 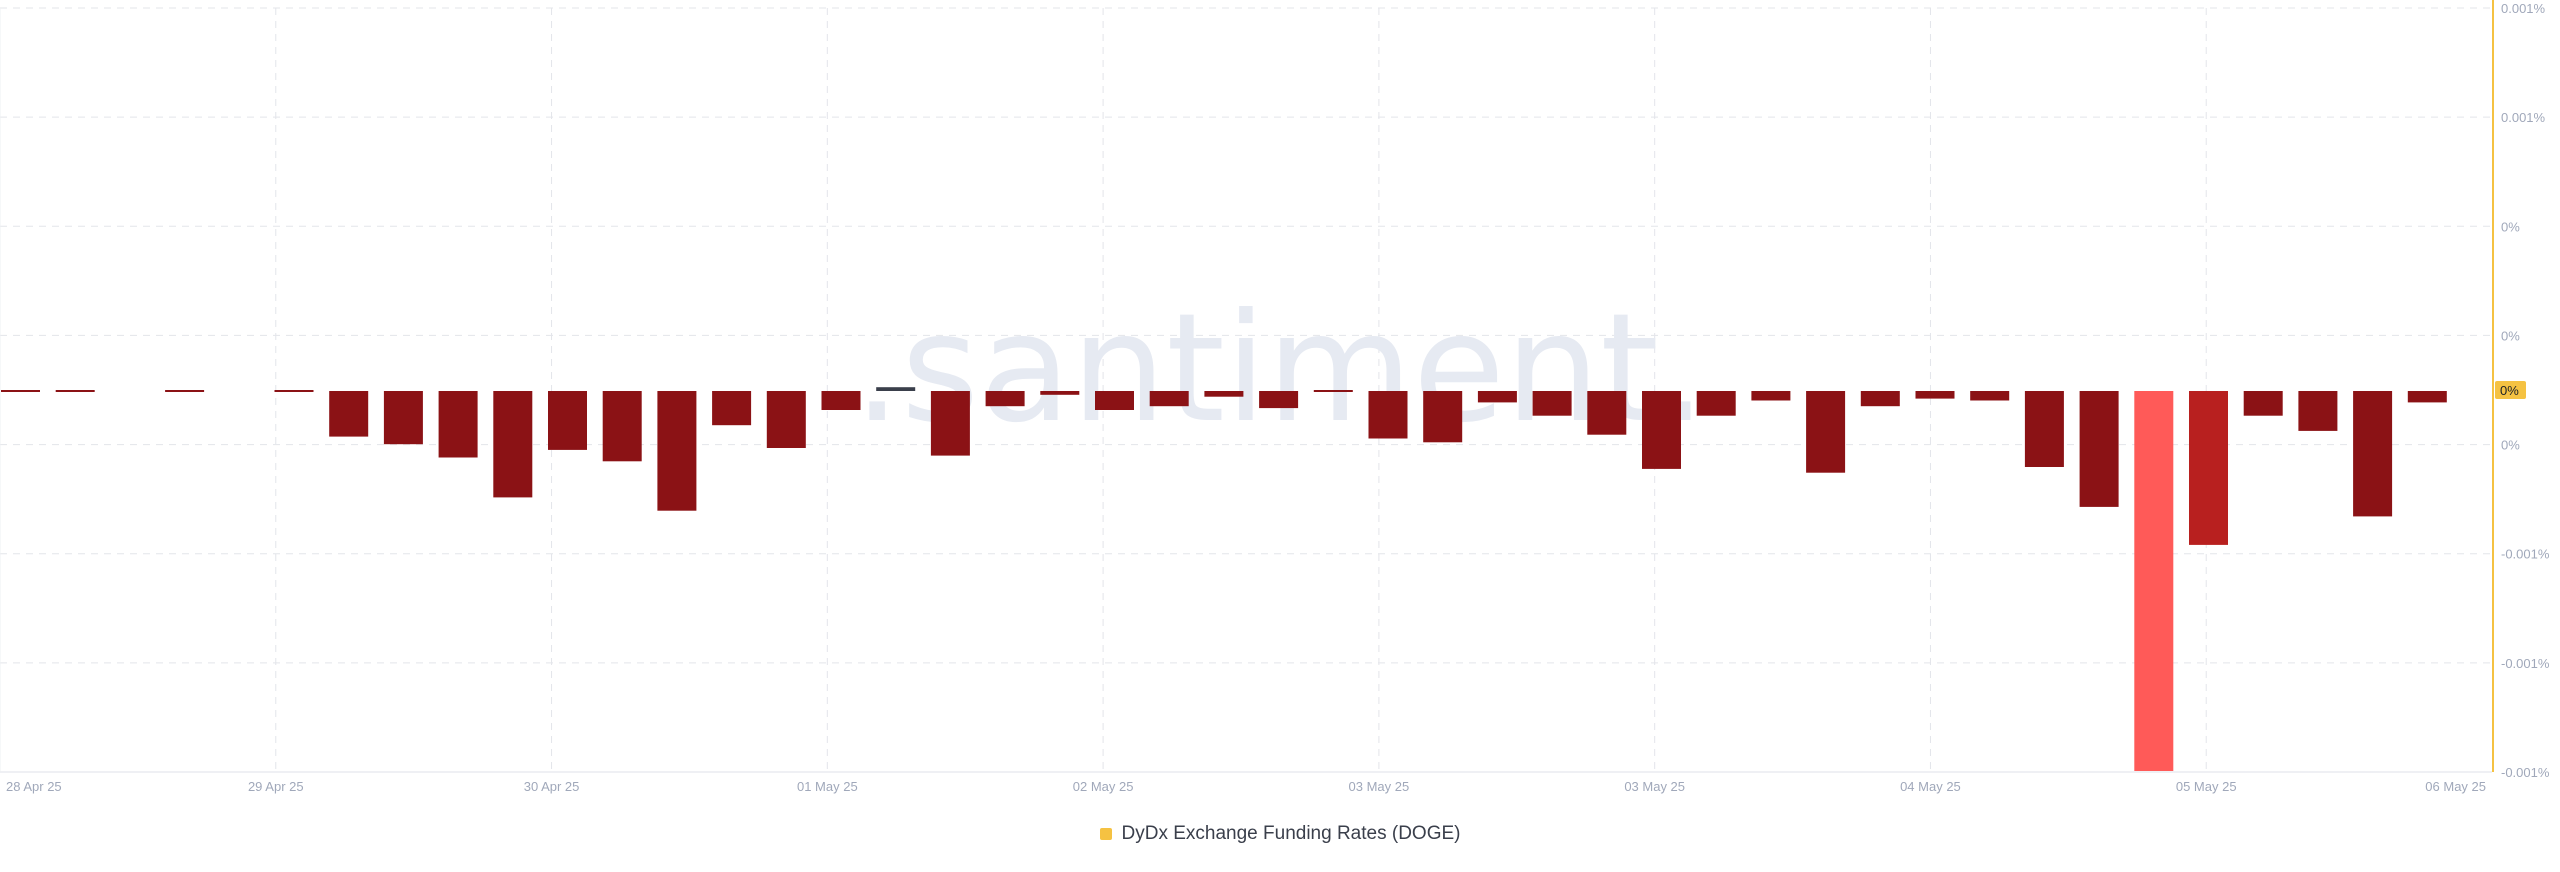 What do you see at coordinates (276, 786) in the screenshot?
I see `x-tick-label: 29 Apr 25` at bounding box center [276, 786].